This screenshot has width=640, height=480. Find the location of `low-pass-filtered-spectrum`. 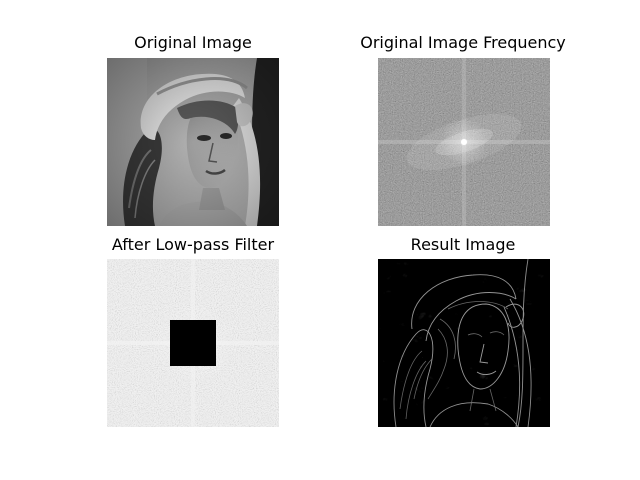

low-pass-filtered-spectrum is located at coordinates (193, 343).